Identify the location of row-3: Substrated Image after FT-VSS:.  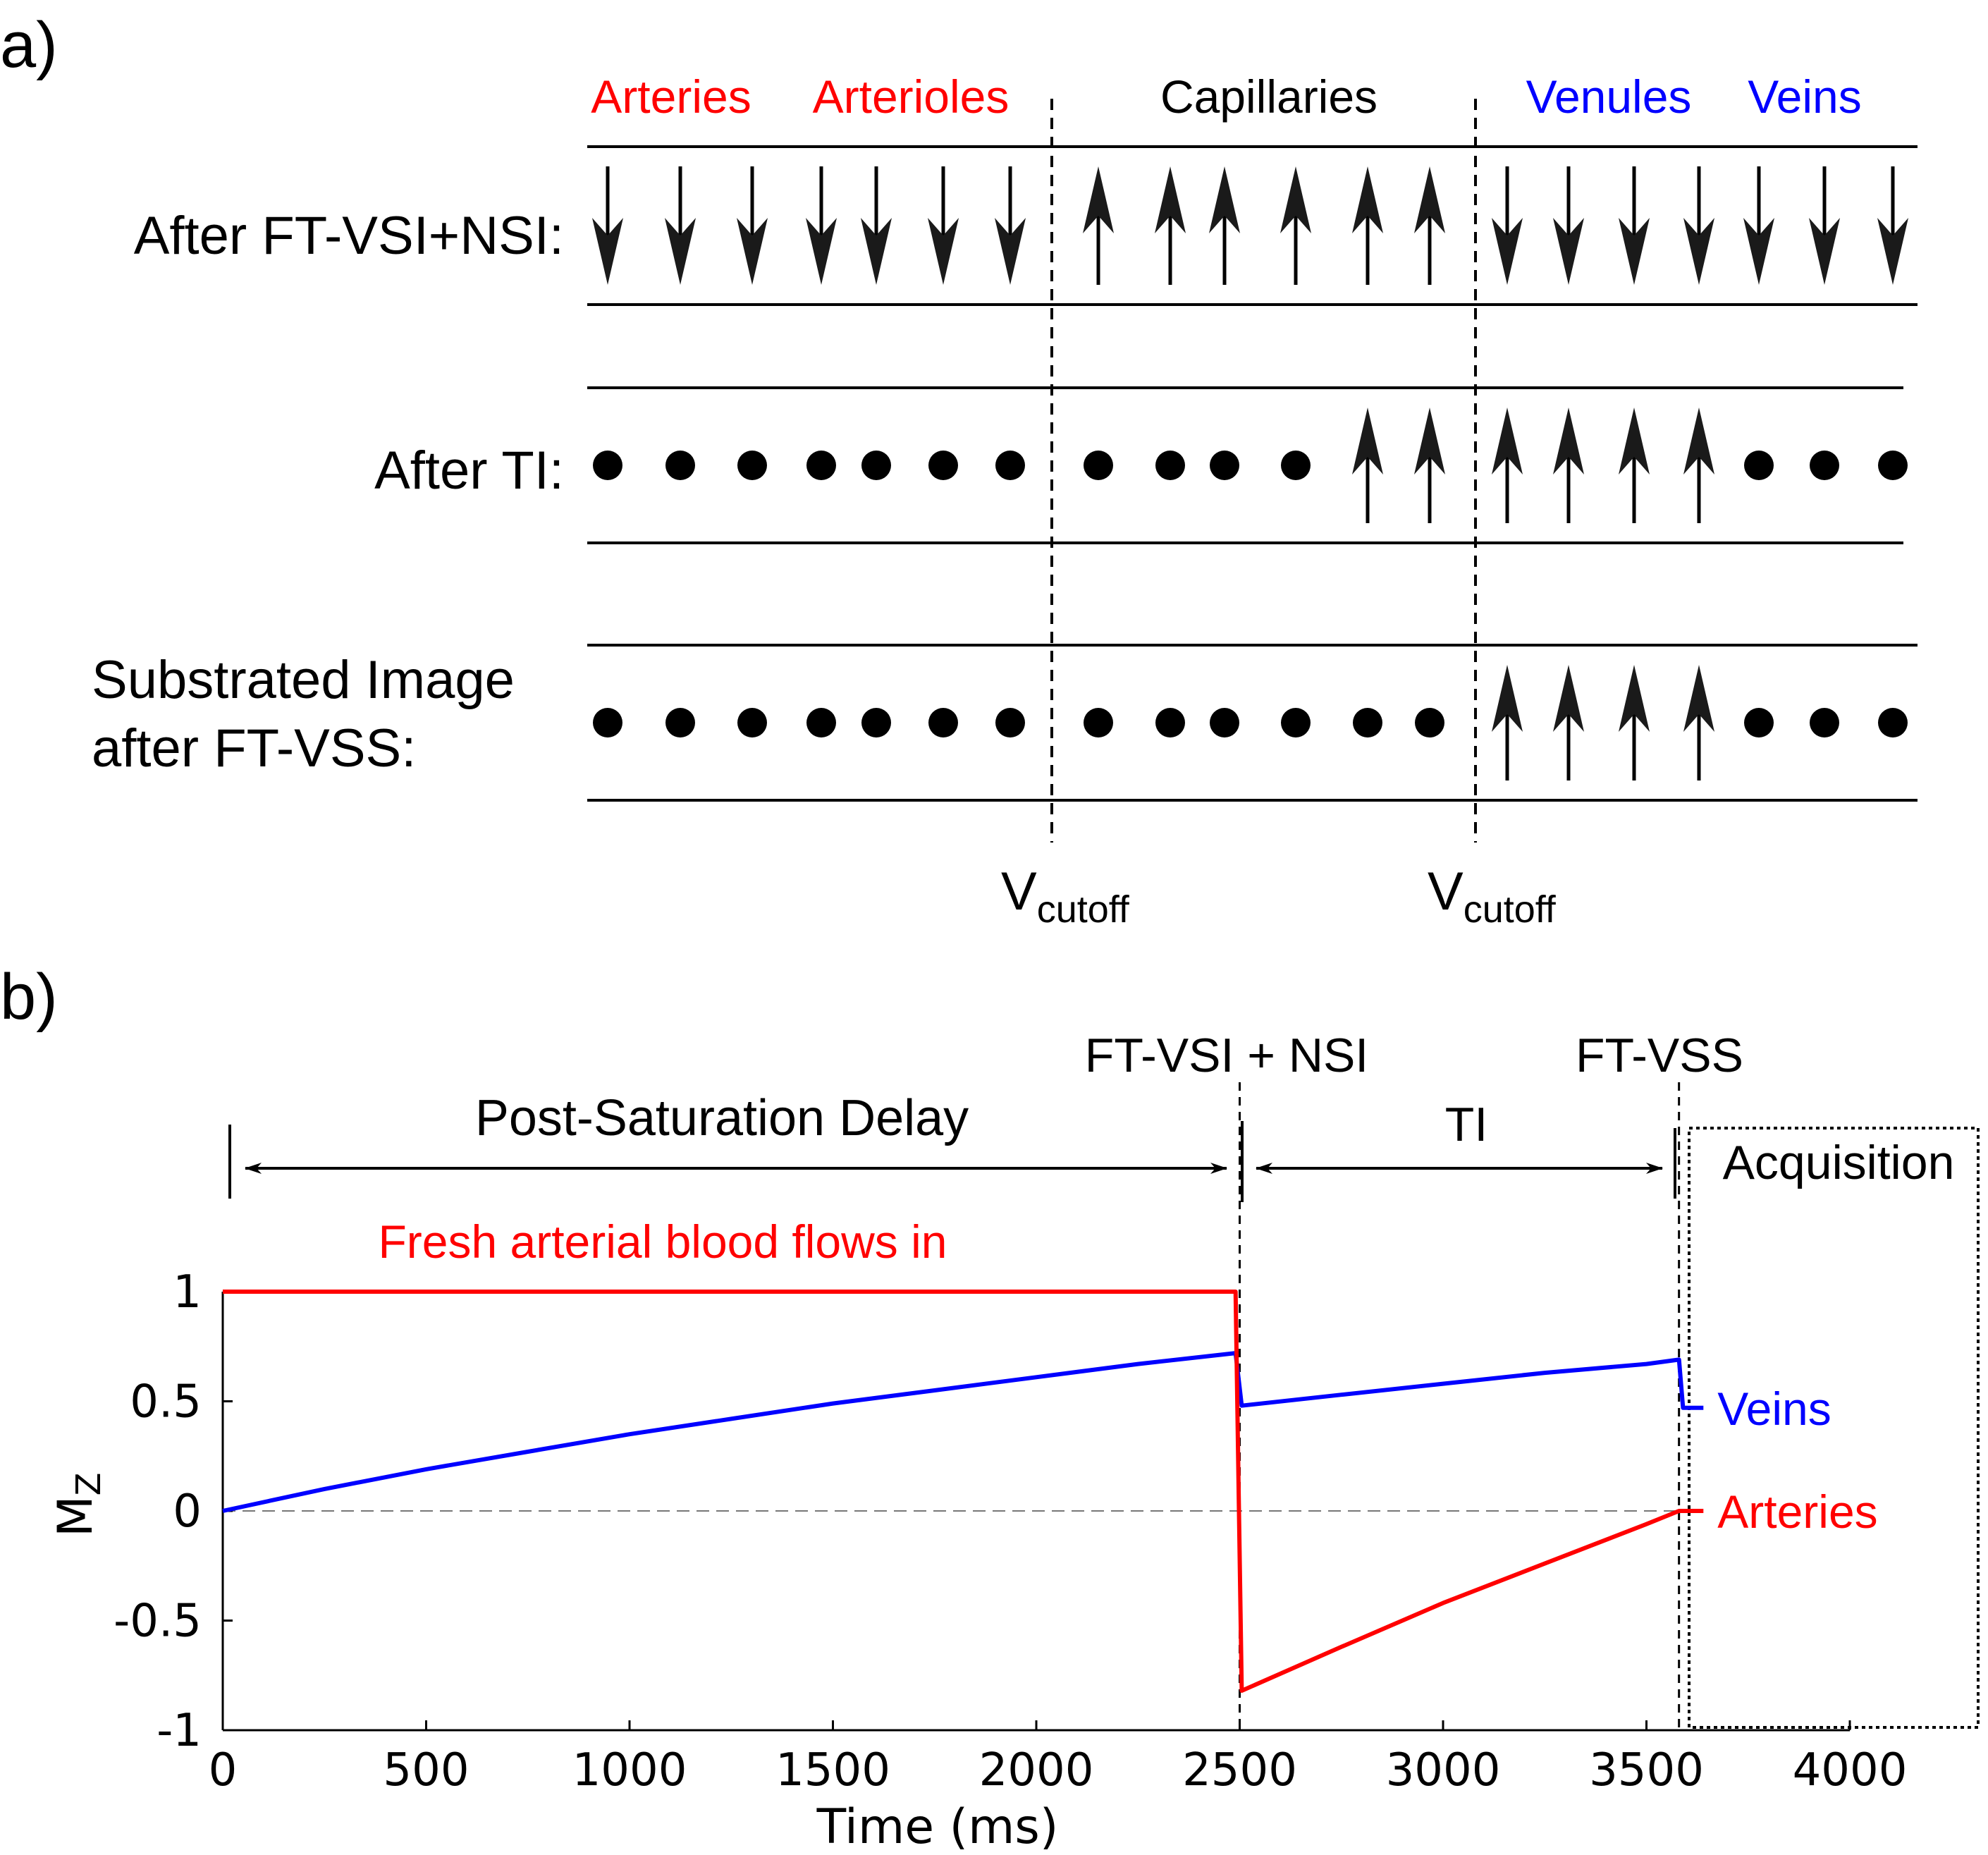
(1005, 723).